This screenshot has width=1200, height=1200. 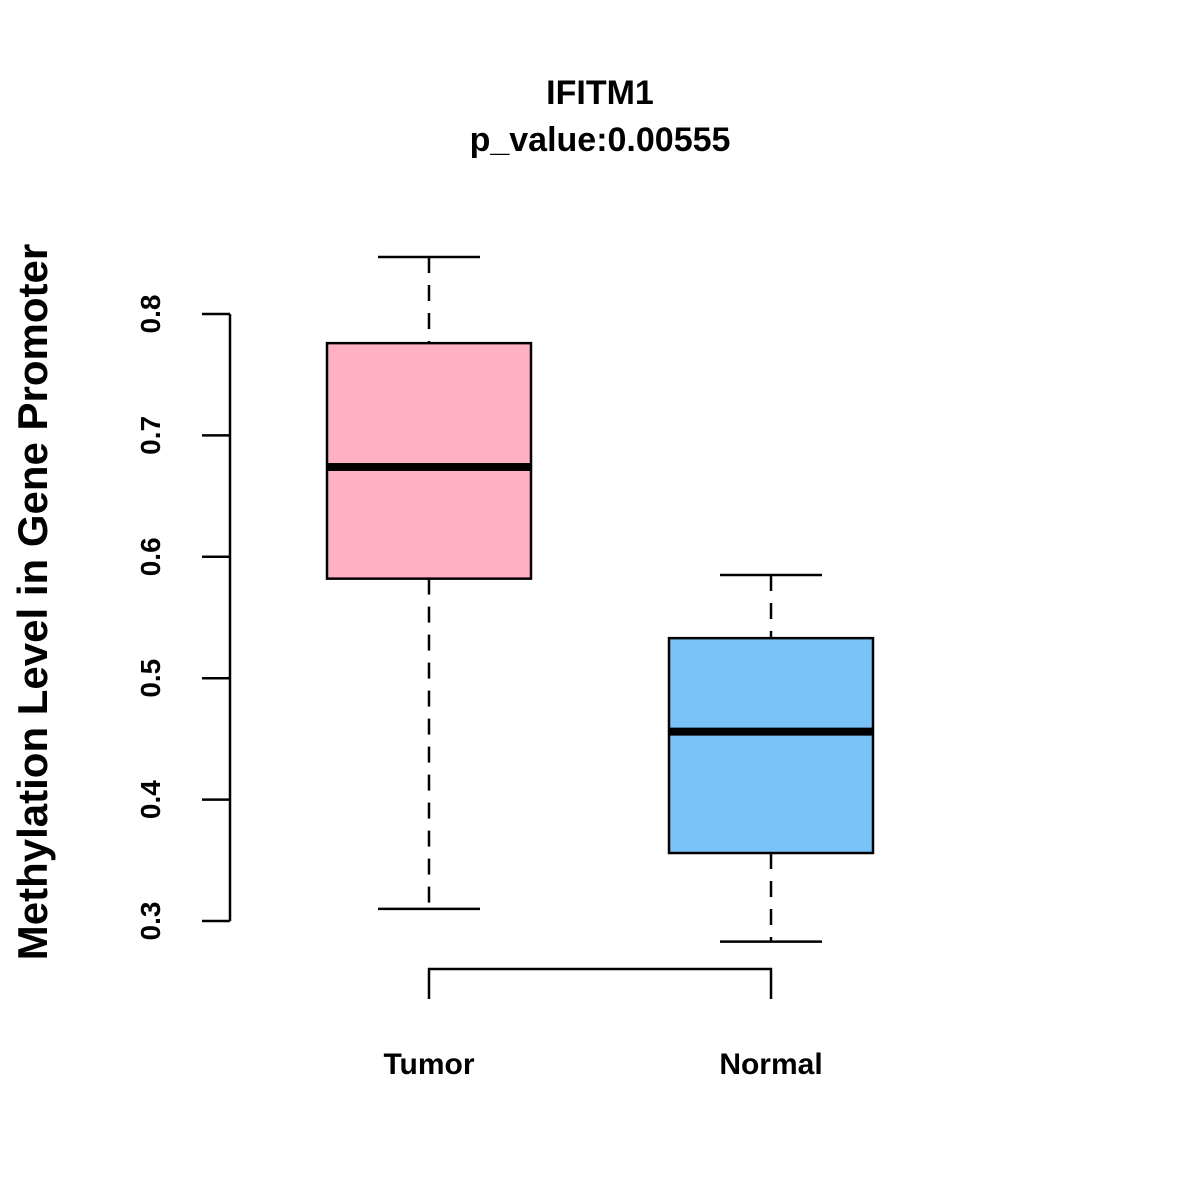 I want to click on category-labels: Tumor Normal, so click(x=602, y=1064).